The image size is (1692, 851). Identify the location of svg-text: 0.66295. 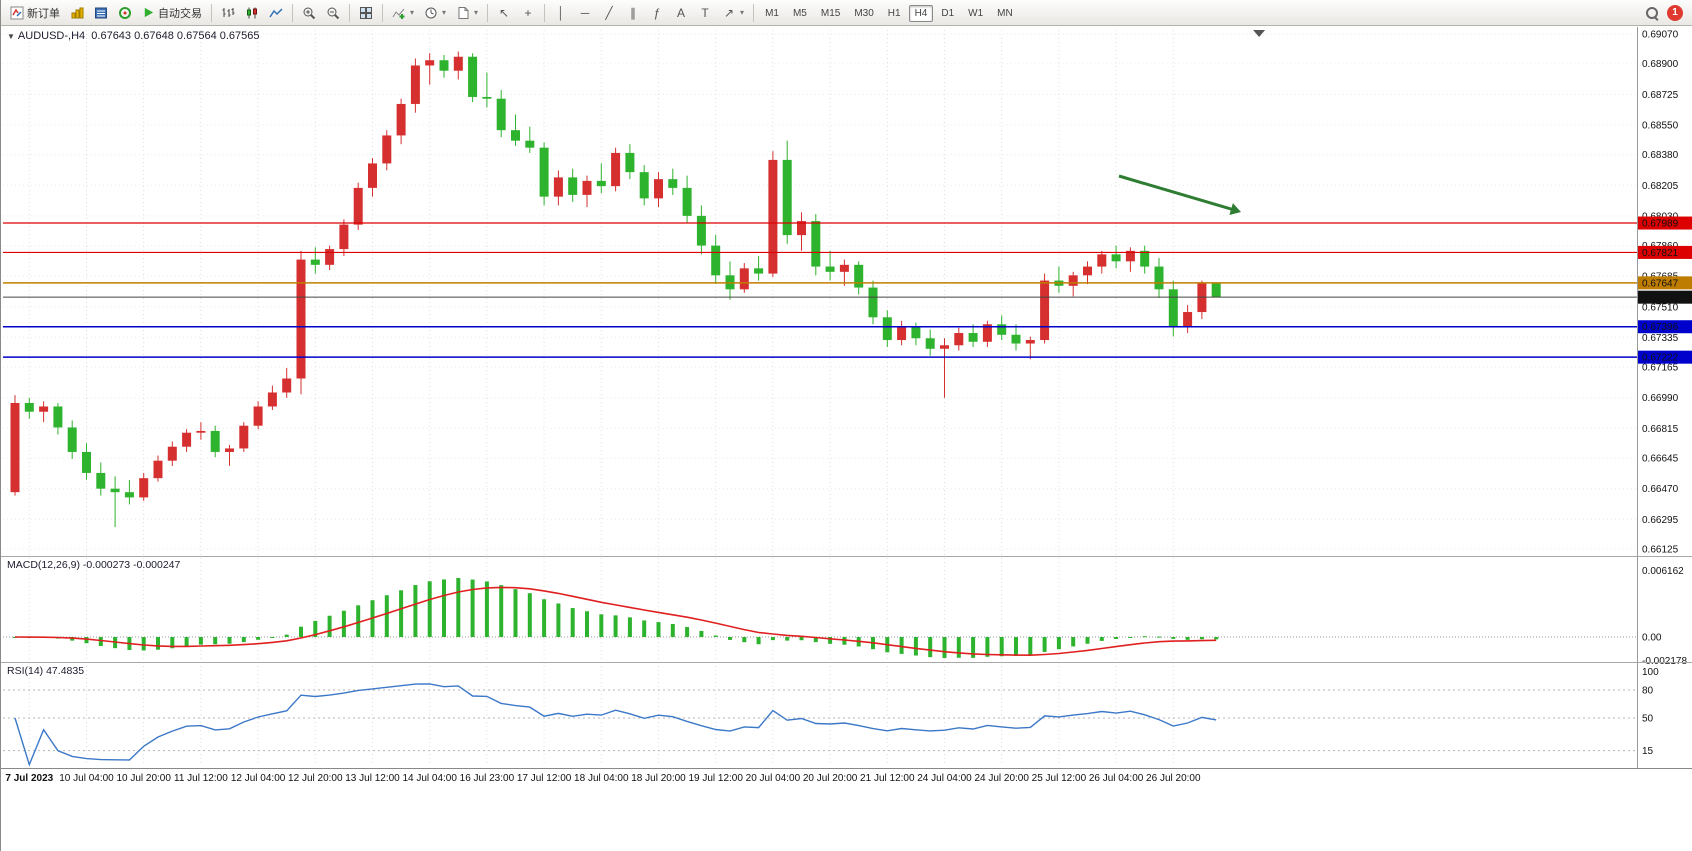
(1660, 520).